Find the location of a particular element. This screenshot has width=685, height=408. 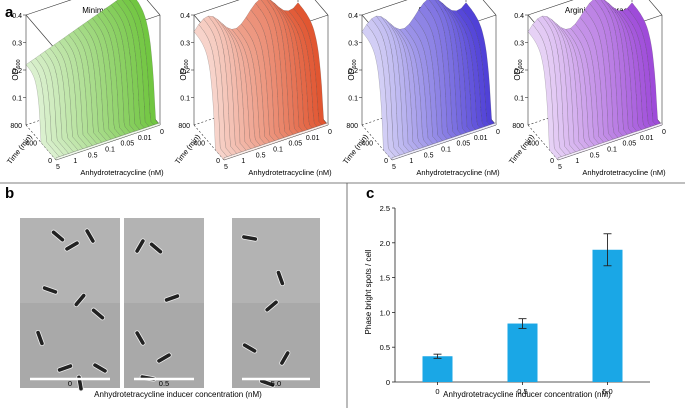

micrograph-2: 0.5 is located at coordinates (164, 303).